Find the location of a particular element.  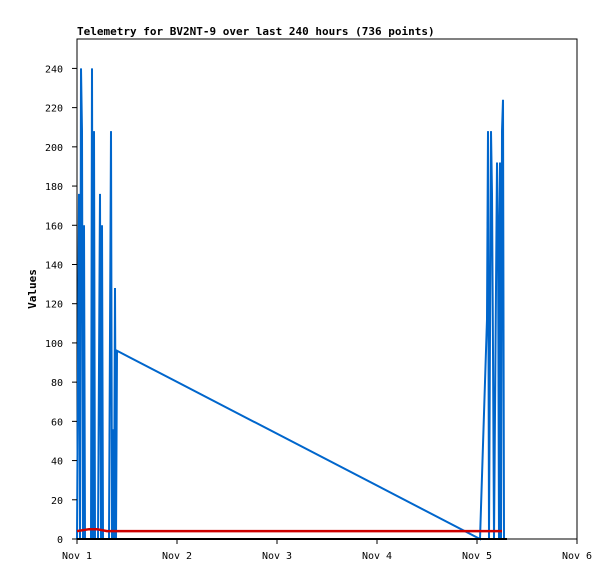

y-tick-label: 180 is located at coordinates (54, 187).